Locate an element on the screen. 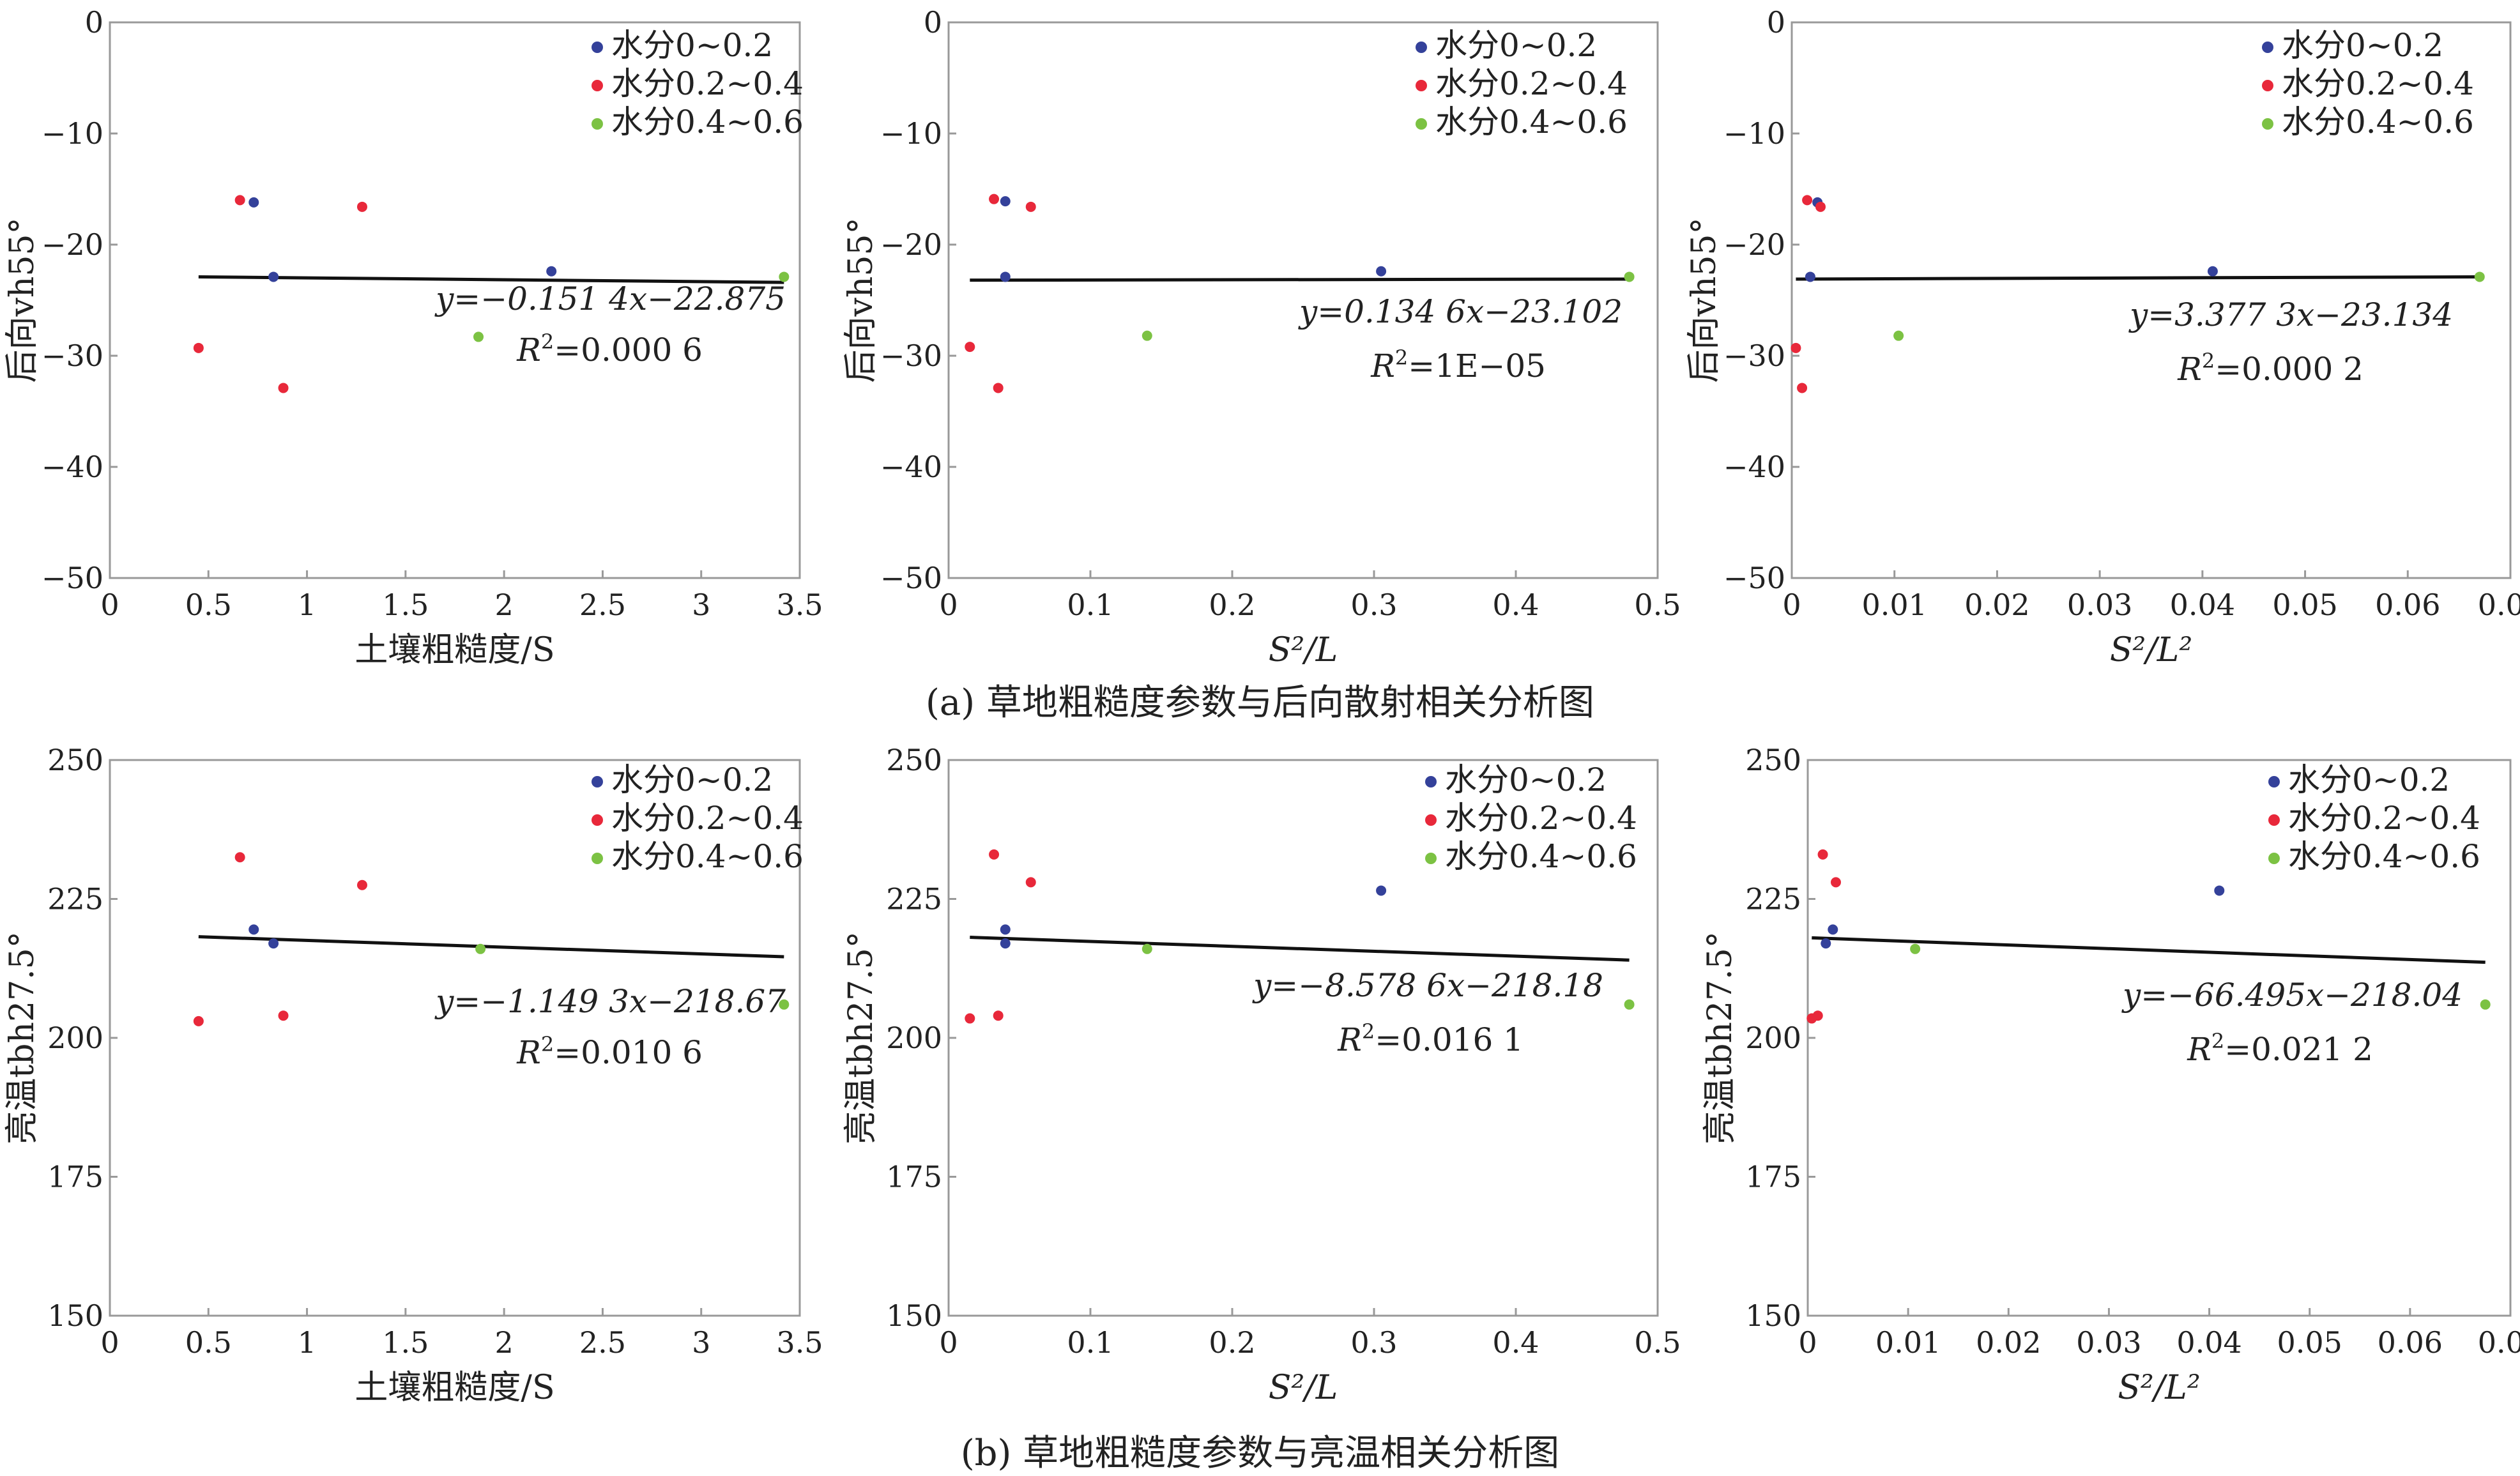 This screenshot has width=2520, height=1476. x-tick-label: 0.03 is located at coordinates (2108, 1343).